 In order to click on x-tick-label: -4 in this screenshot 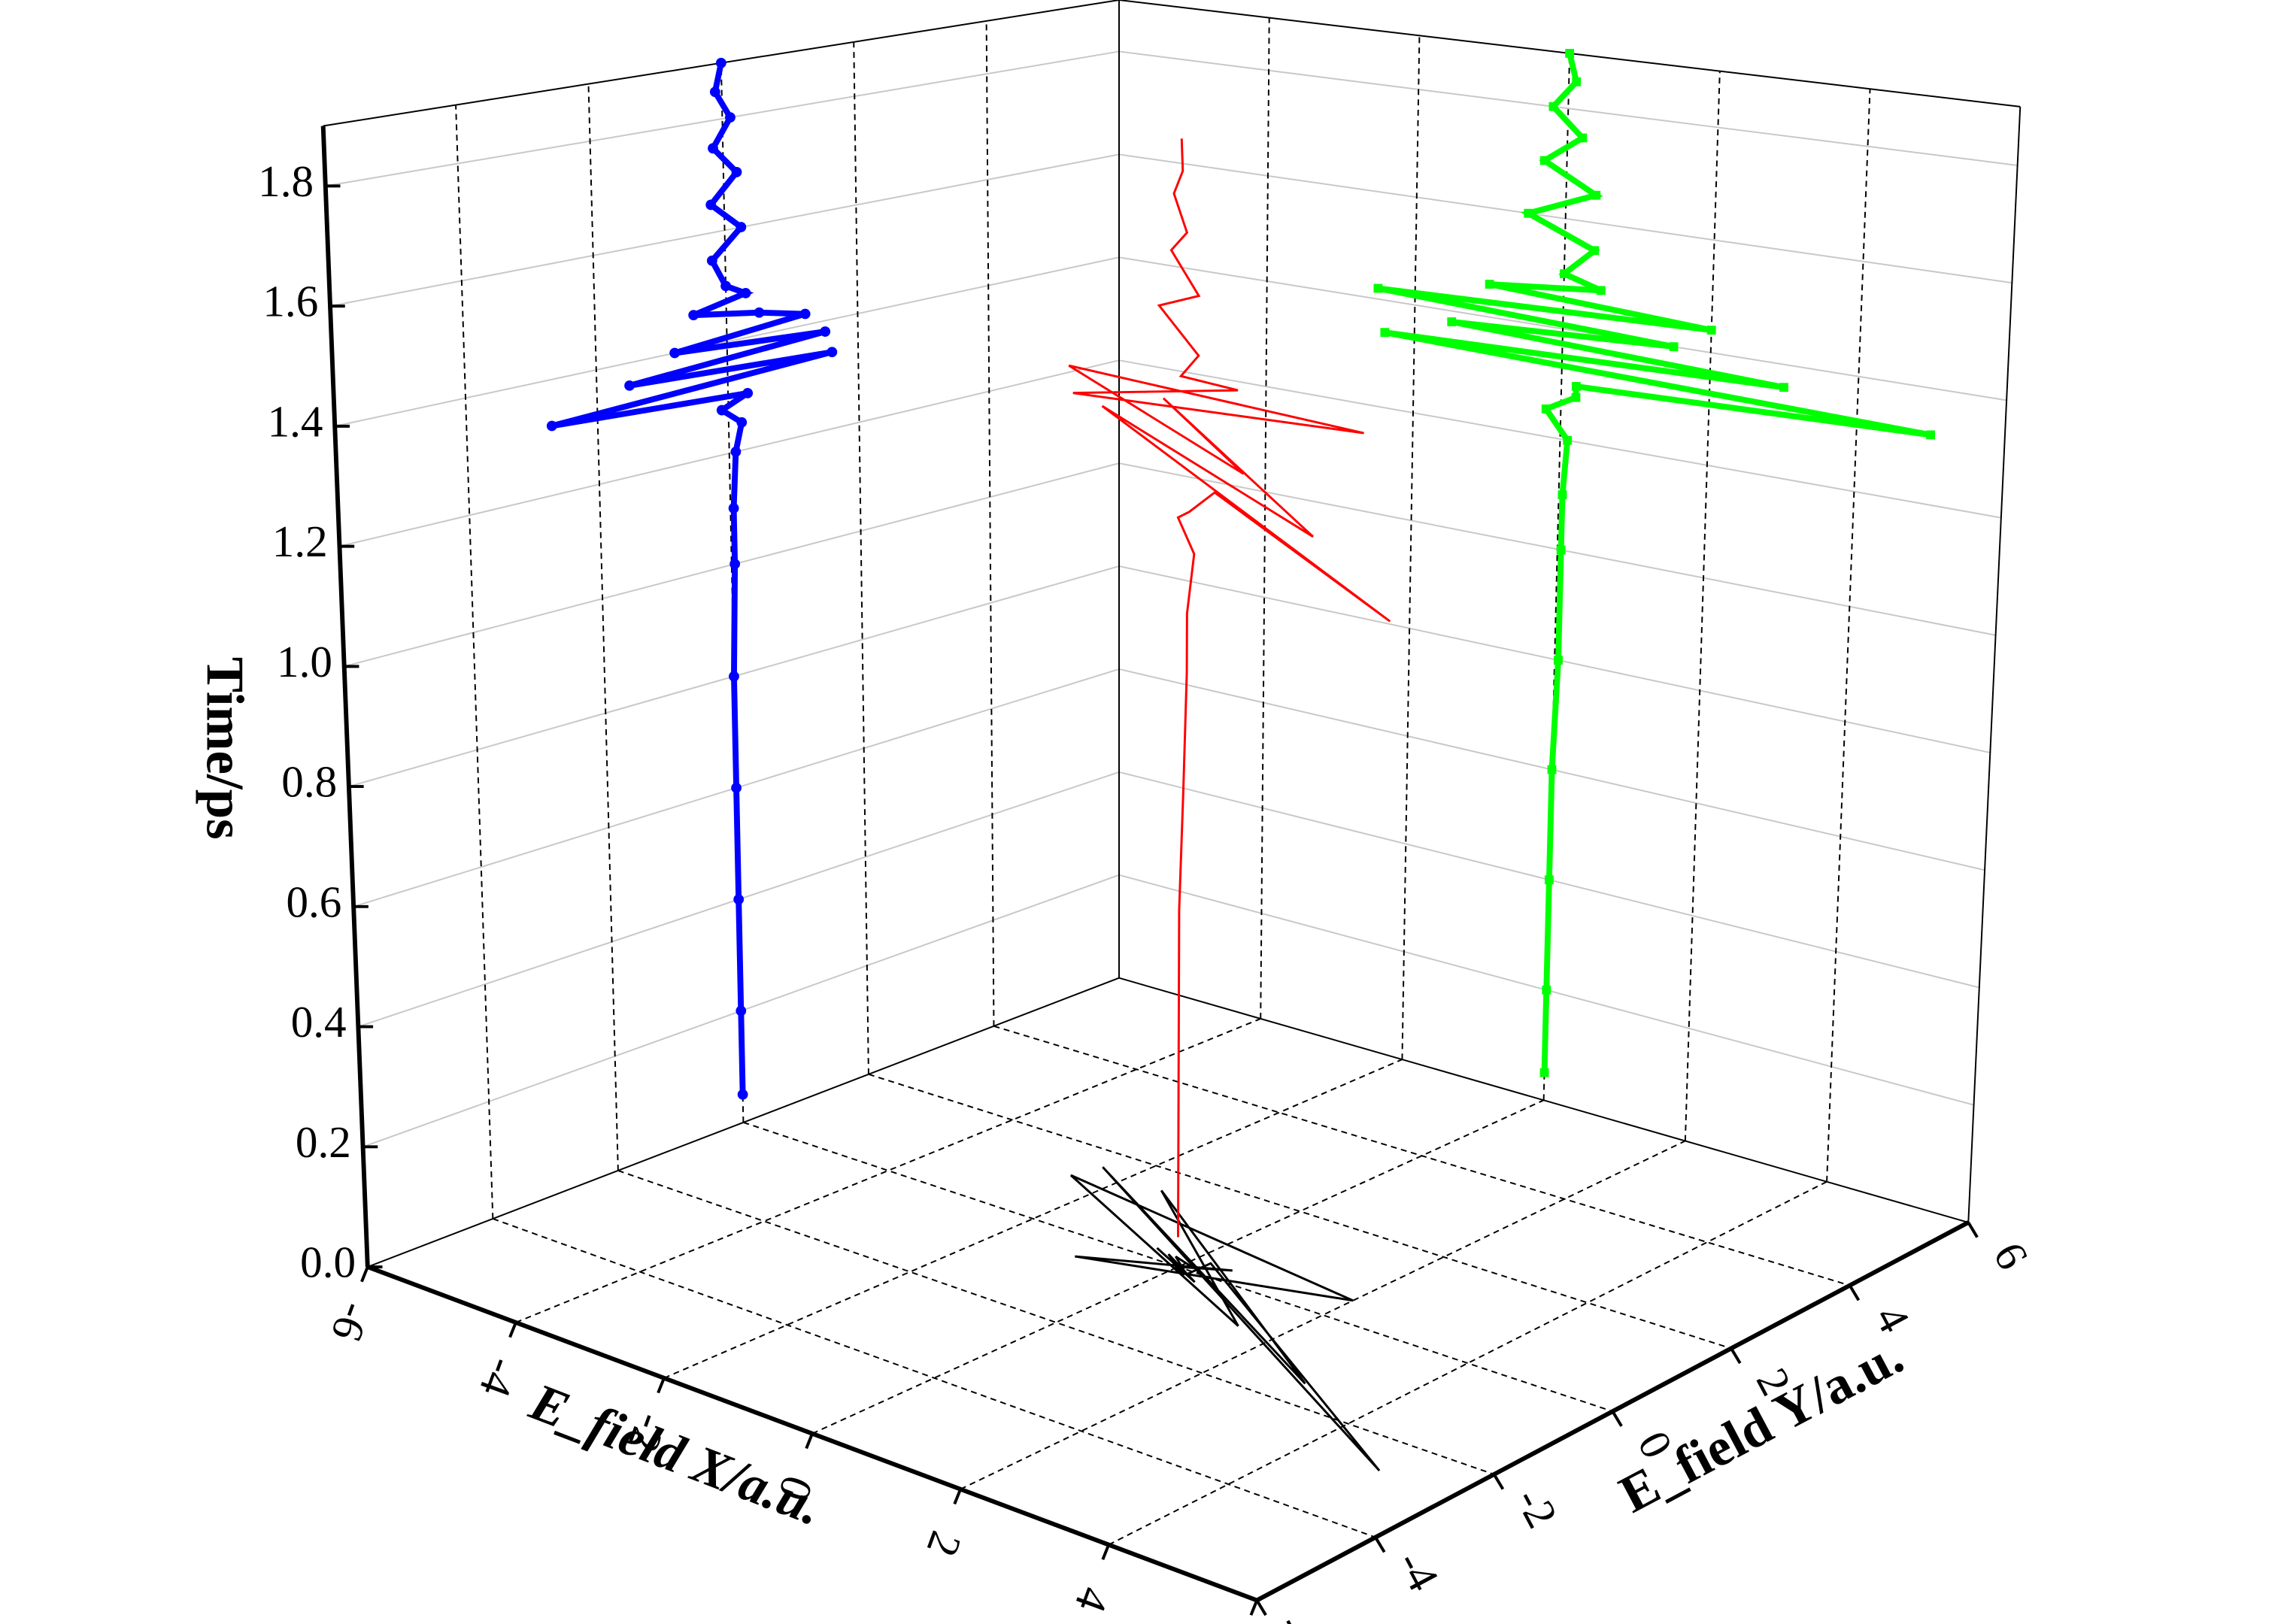, I will do `click(499, 1378)`.